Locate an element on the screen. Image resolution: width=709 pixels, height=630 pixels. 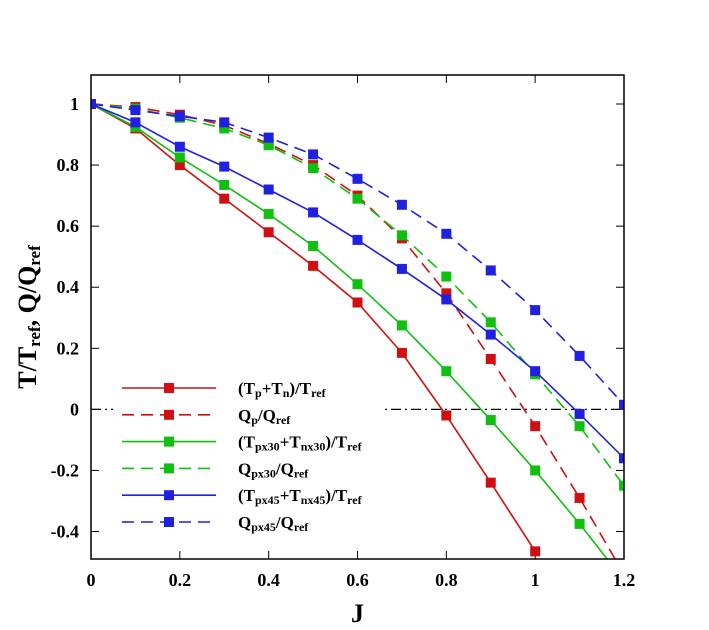
y-tick-label: -0.4 is located at coordinates (65, 532).